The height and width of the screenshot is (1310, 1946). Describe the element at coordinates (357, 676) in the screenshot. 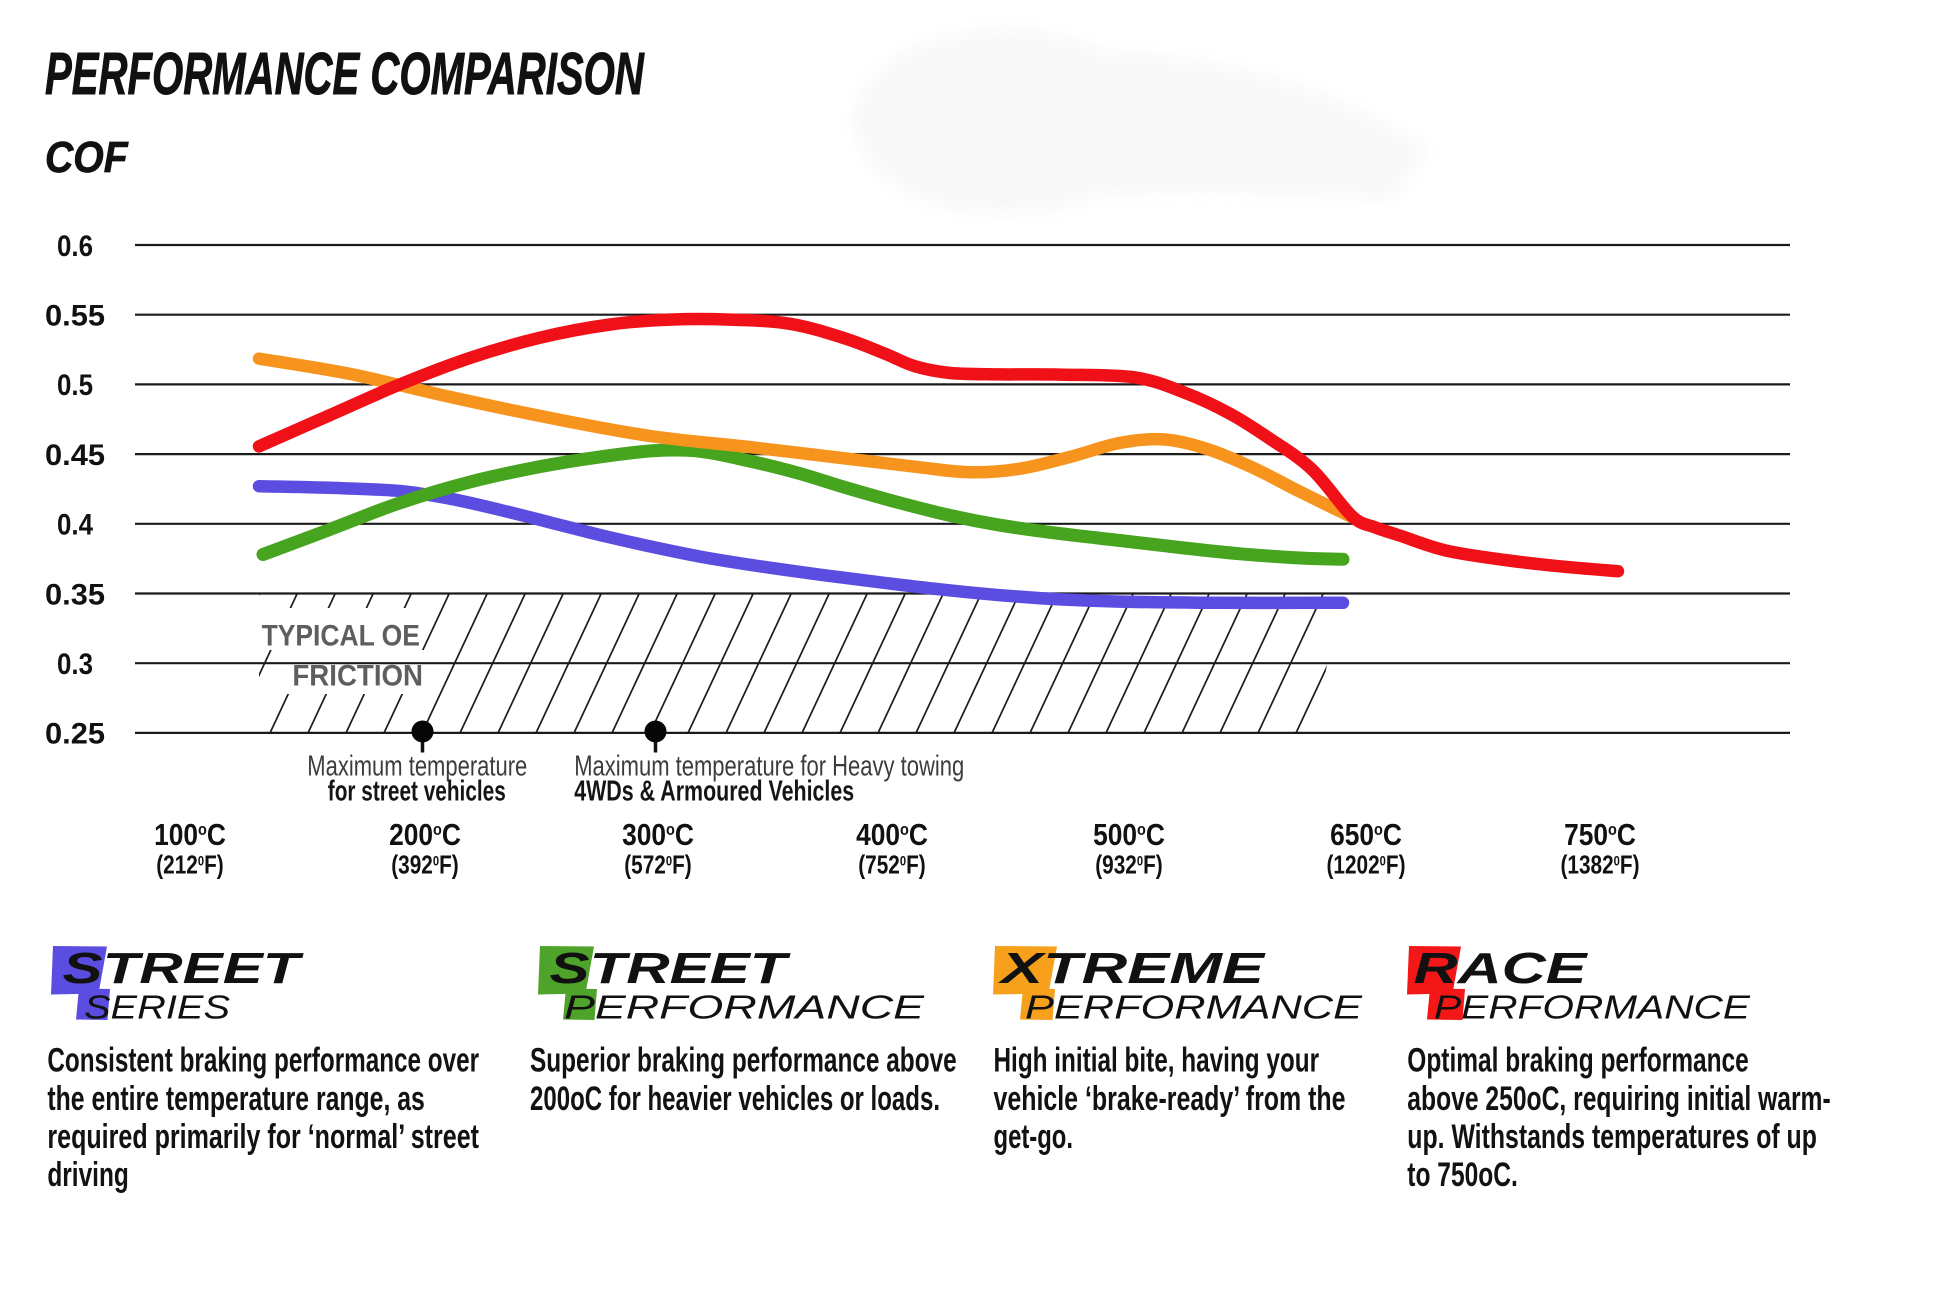

I see `svg-text: FRICTION` at that location.